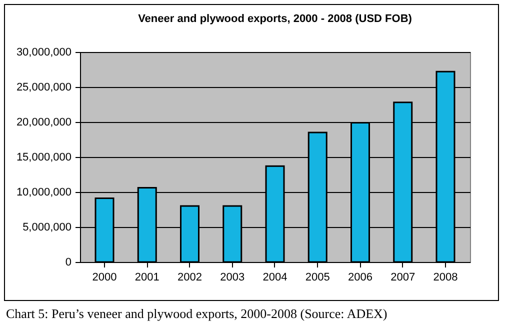 The image size is (513, 331). Describe the element at coordinates (275, 278) in the screenshot. I see `x-tick-label: 2004` at that location.